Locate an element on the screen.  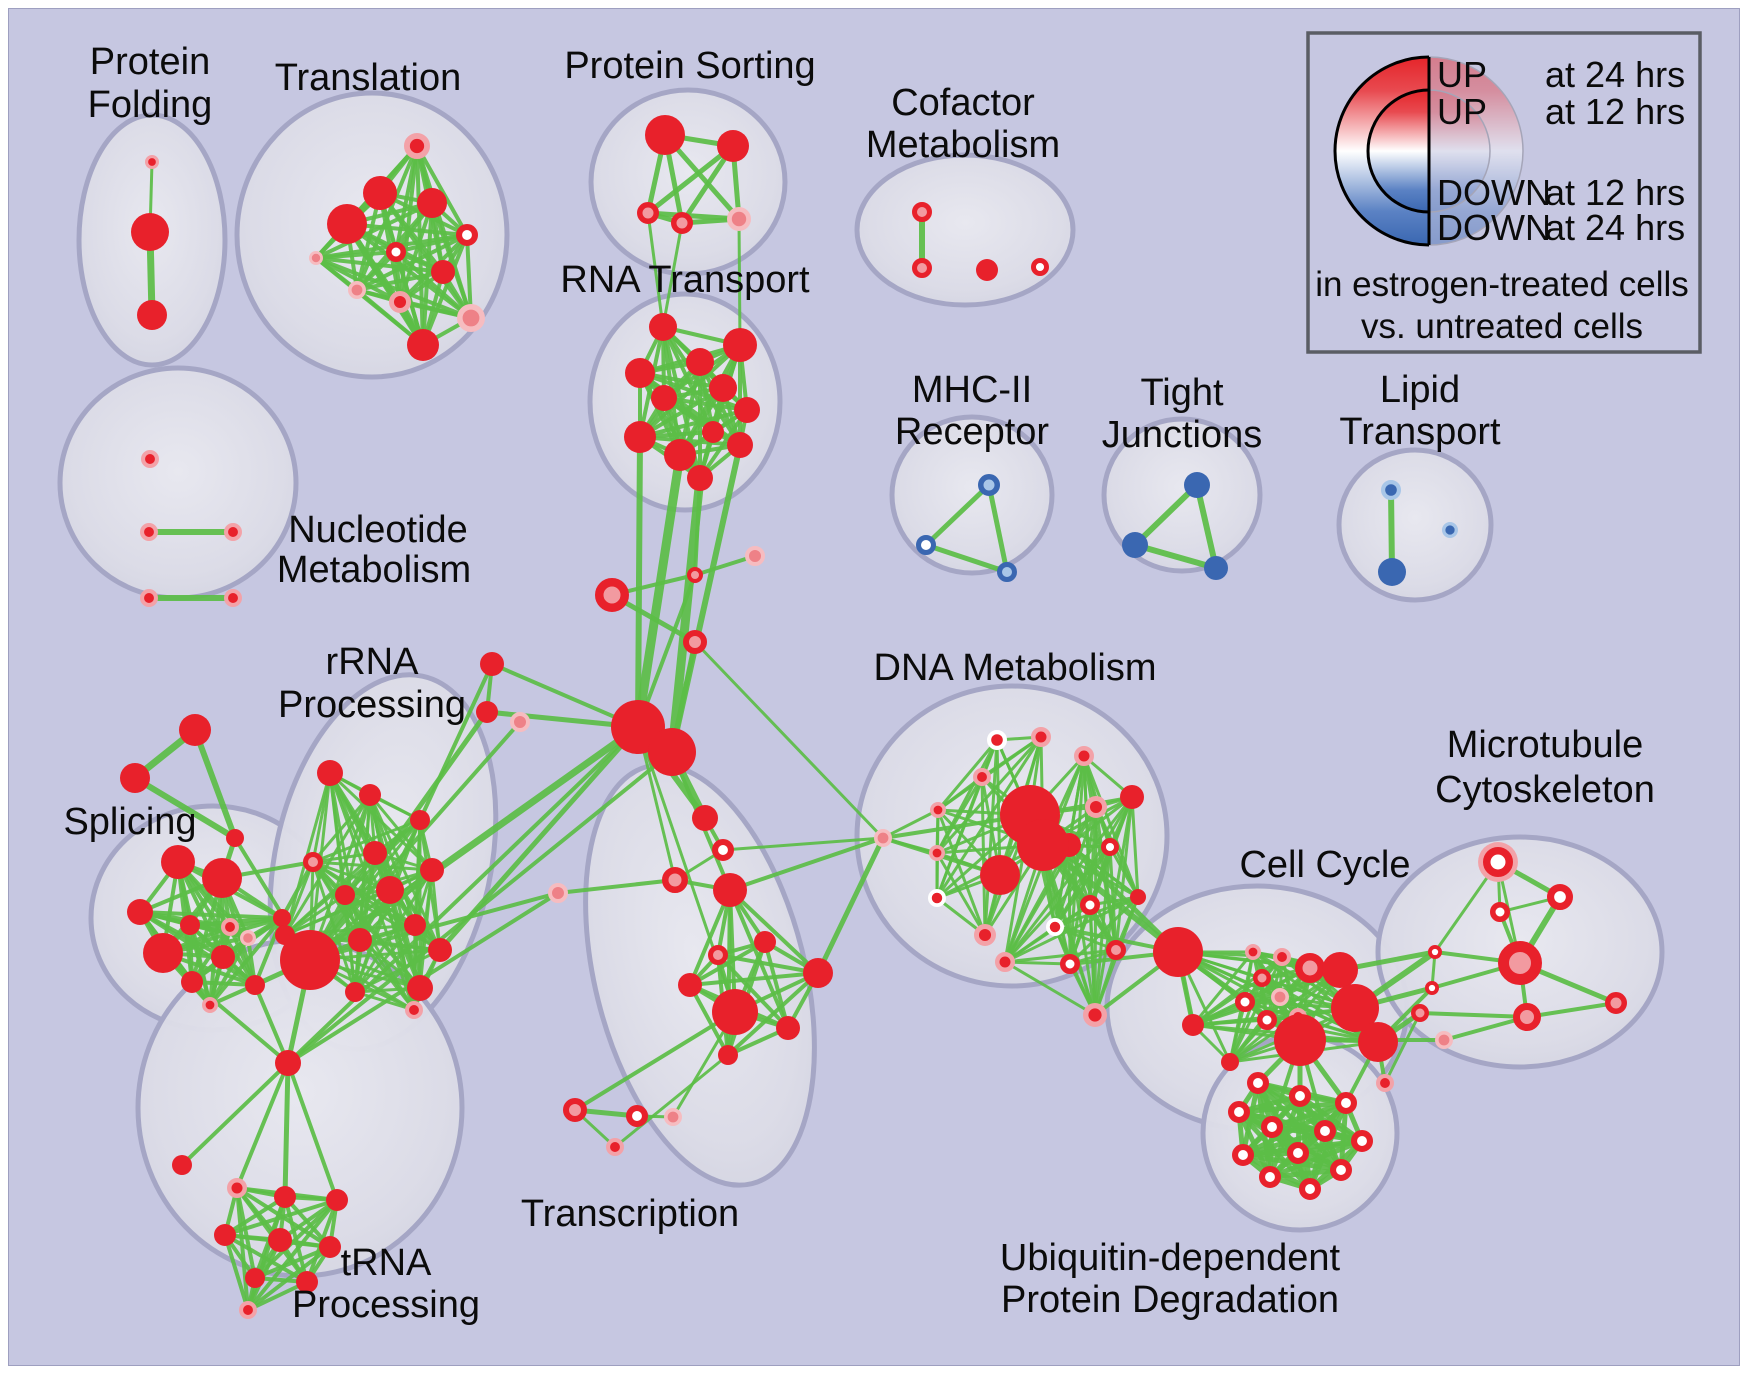
cluster-label-protein-sorting: Protein Sorting is located at coordinates (689, 66).